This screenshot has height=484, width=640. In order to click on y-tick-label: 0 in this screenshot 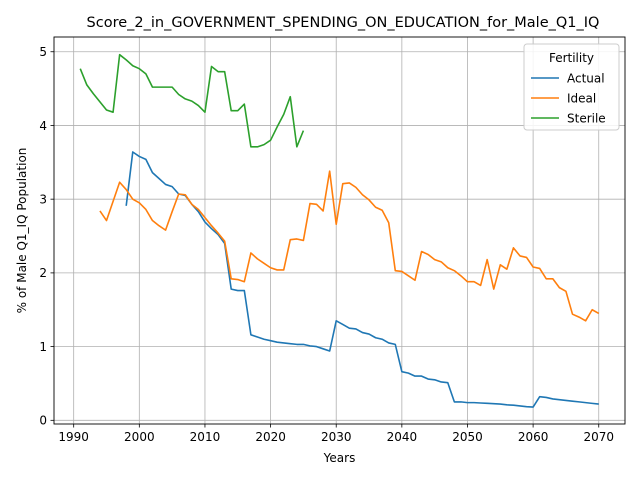, I will do `click(43, 421)`.